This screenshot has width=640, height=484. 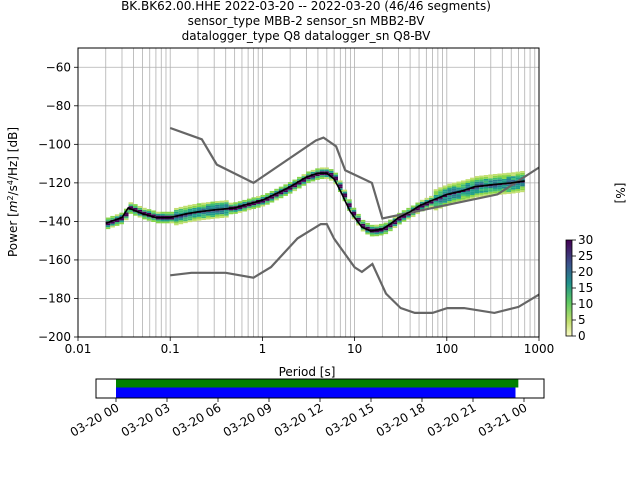 I want to click on x-tick-label: 1000, so click(x=539, y=349).